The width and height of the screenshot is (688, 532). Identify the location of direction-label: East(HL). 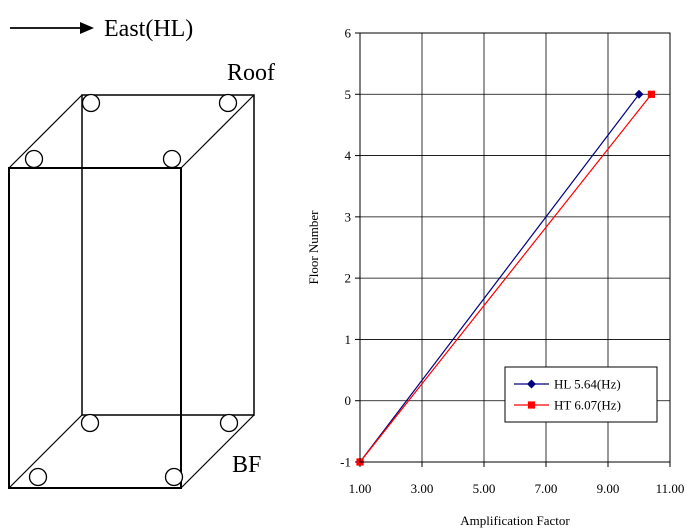
(148, 29).